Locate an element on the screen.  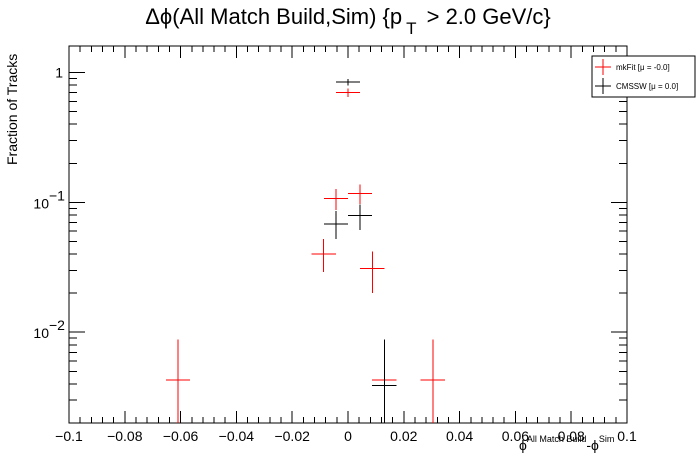
x-tick-label: 0.06 is located at coordinates (515, 436).